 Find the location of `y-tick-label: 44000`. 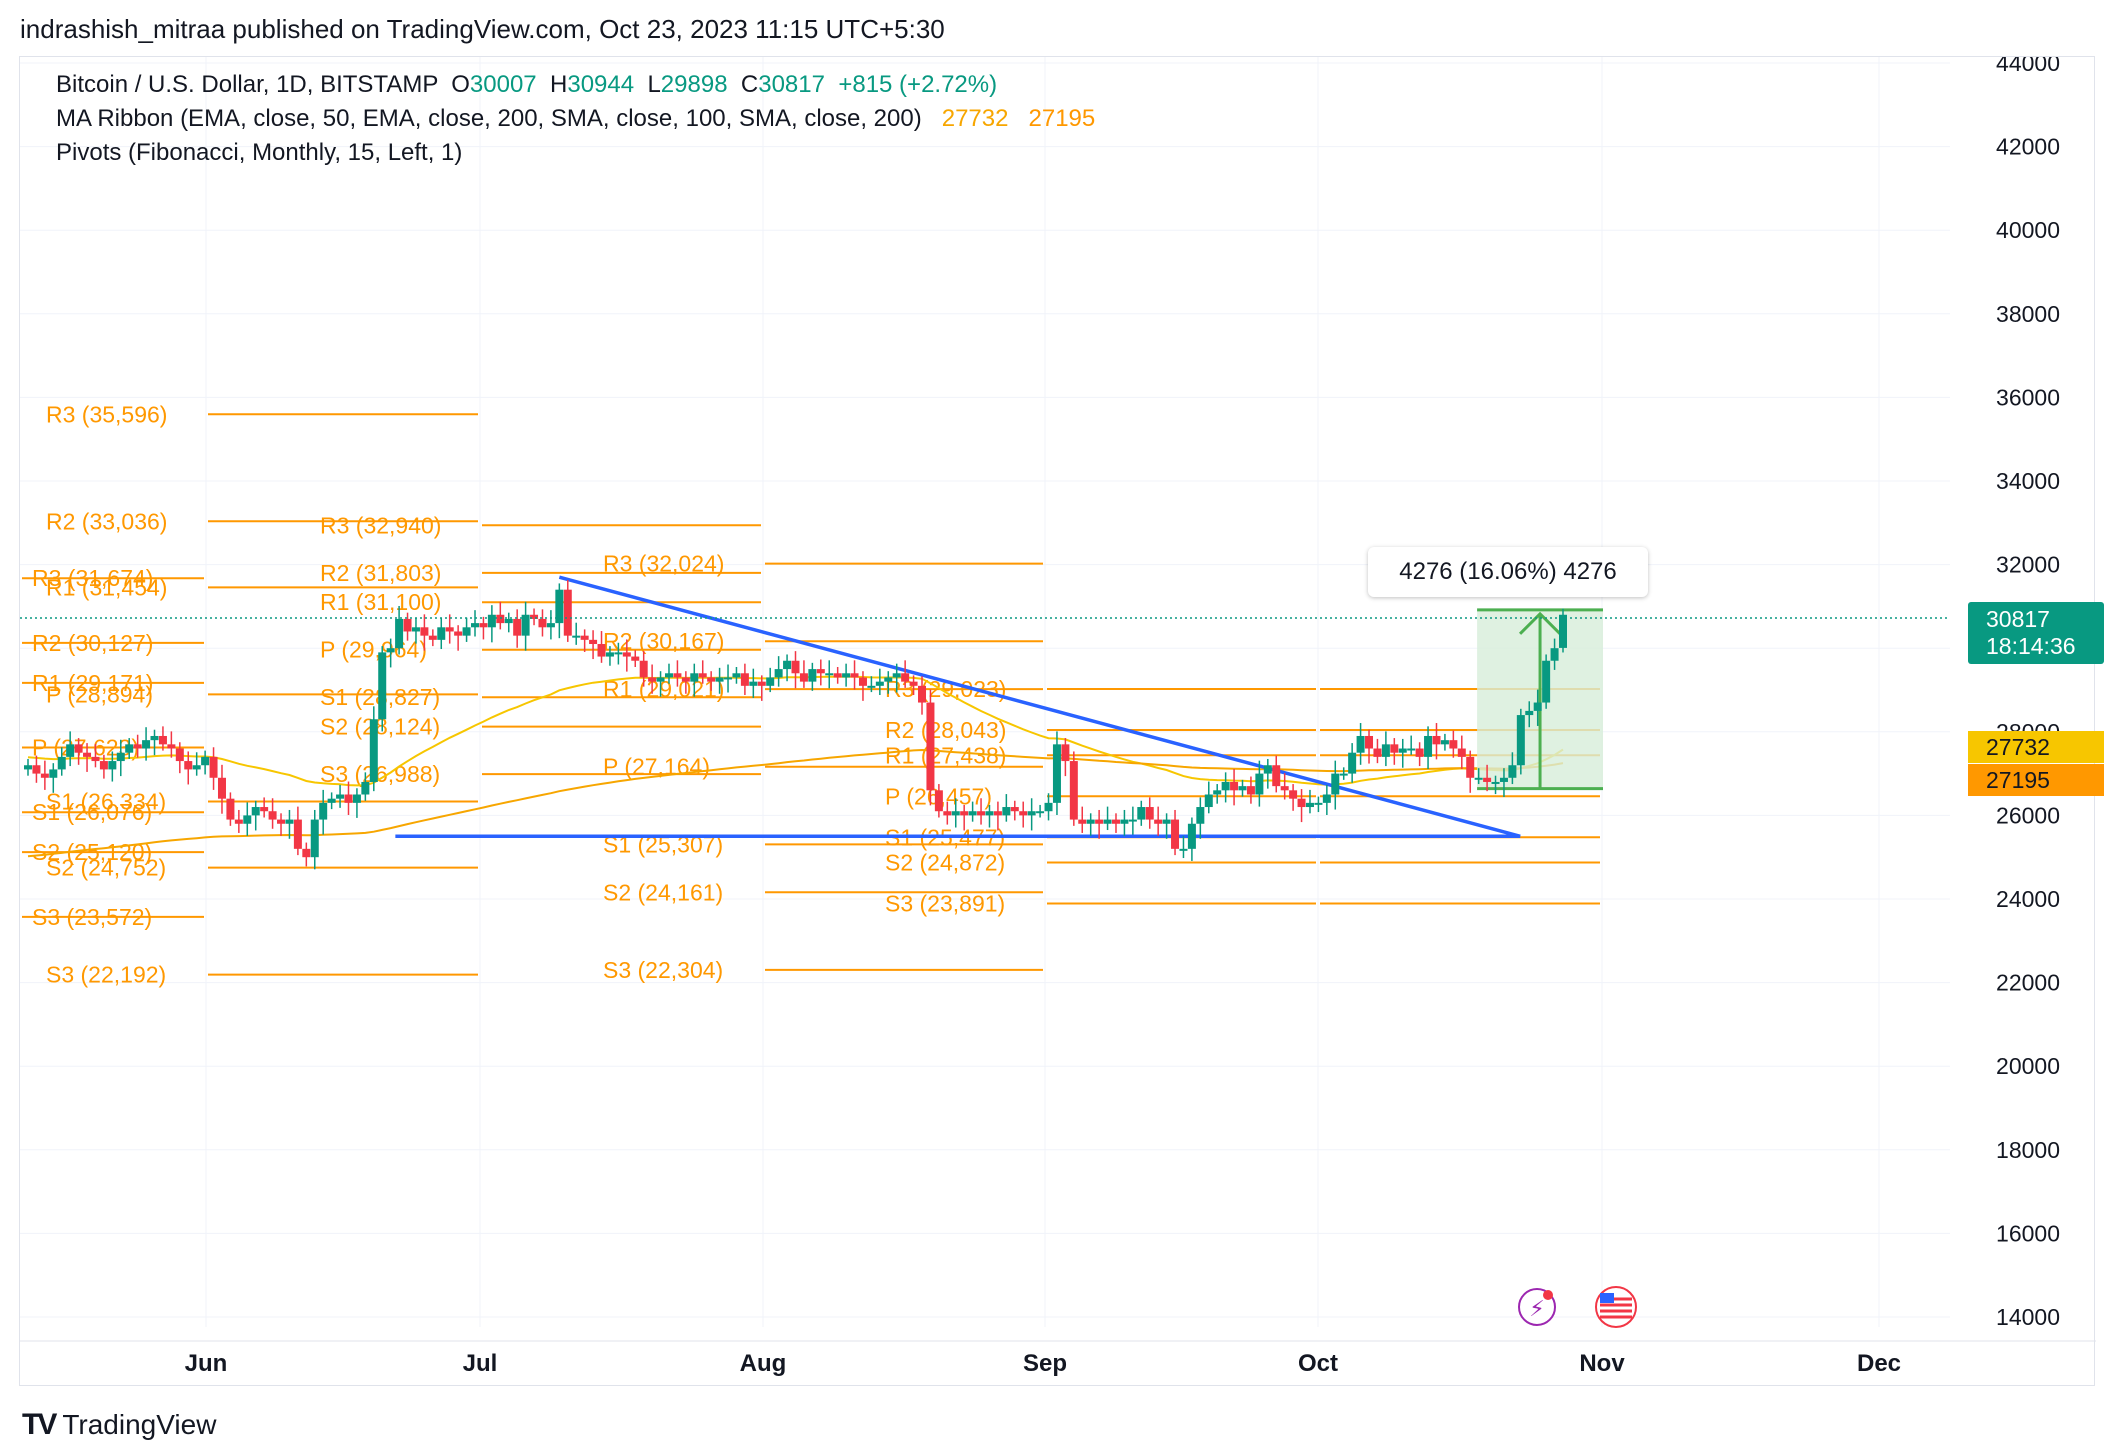

y-tick-label: 44000 is located at coordinates (2028, 66).